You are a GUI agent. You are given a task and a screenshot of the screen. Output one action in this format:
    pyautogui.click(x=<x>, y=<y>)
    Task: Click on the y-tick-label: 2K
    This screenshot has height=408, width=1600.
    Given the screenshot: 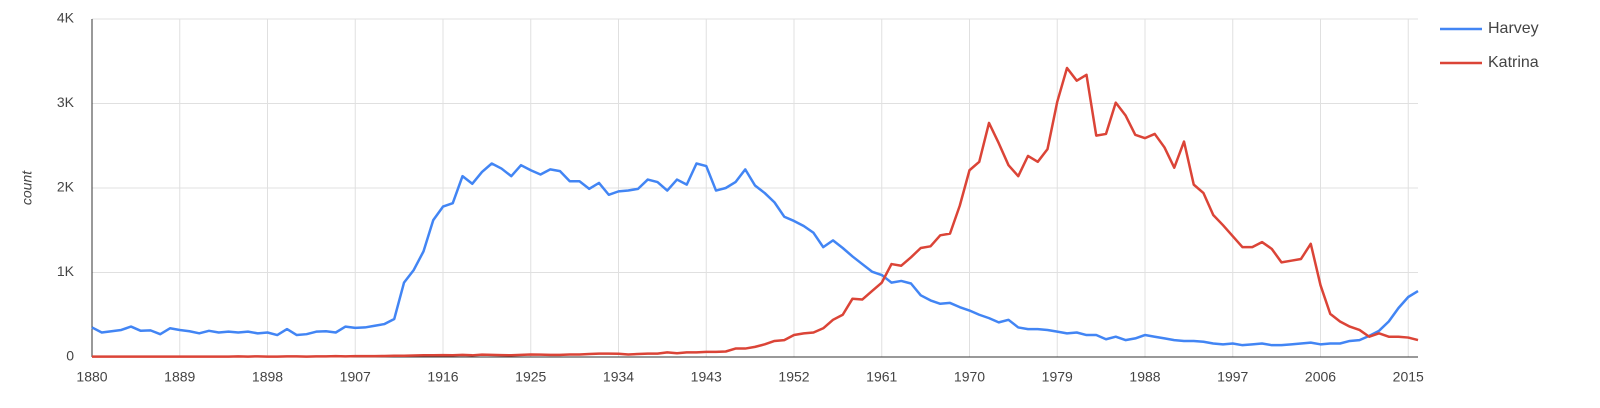 What is the action you would take?
    pyautogui.click(x=66, y=187)
    